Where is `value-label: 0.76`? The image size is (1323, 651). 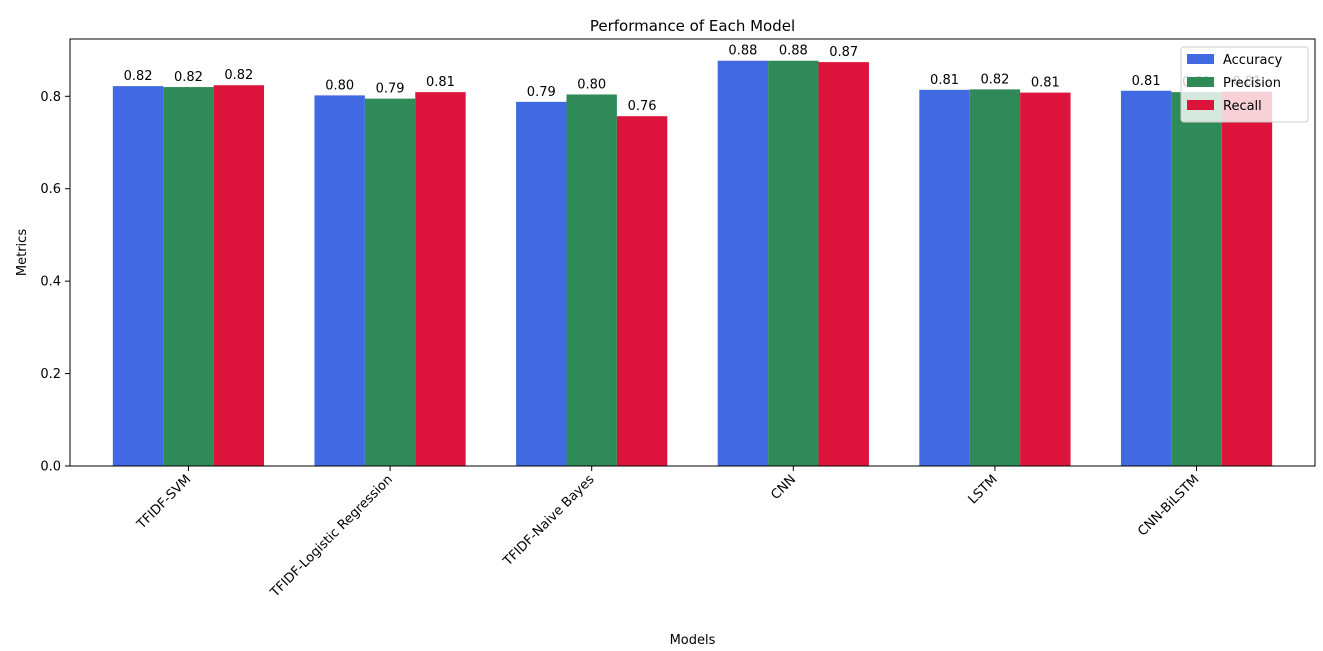
value-label: 0.76 is located at coordinates (642, 106).